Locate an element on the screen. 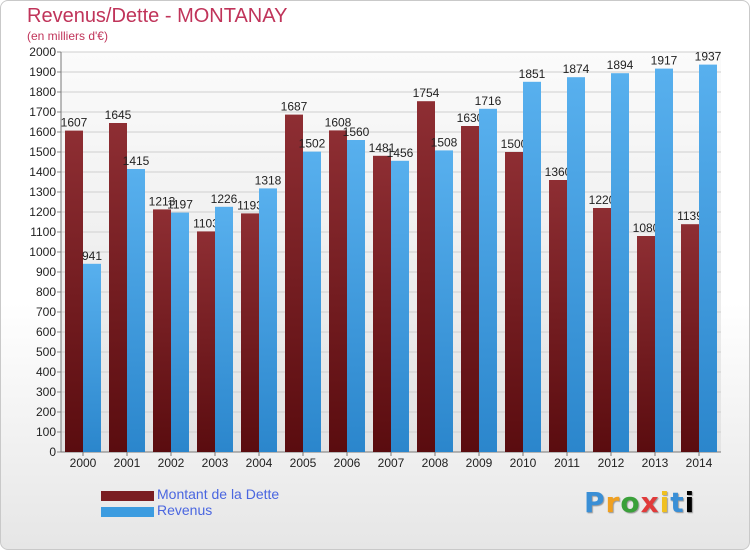 This screenshot has height=550, width=750. x-tick-label: 2003 is located at coordinates (215, 463).